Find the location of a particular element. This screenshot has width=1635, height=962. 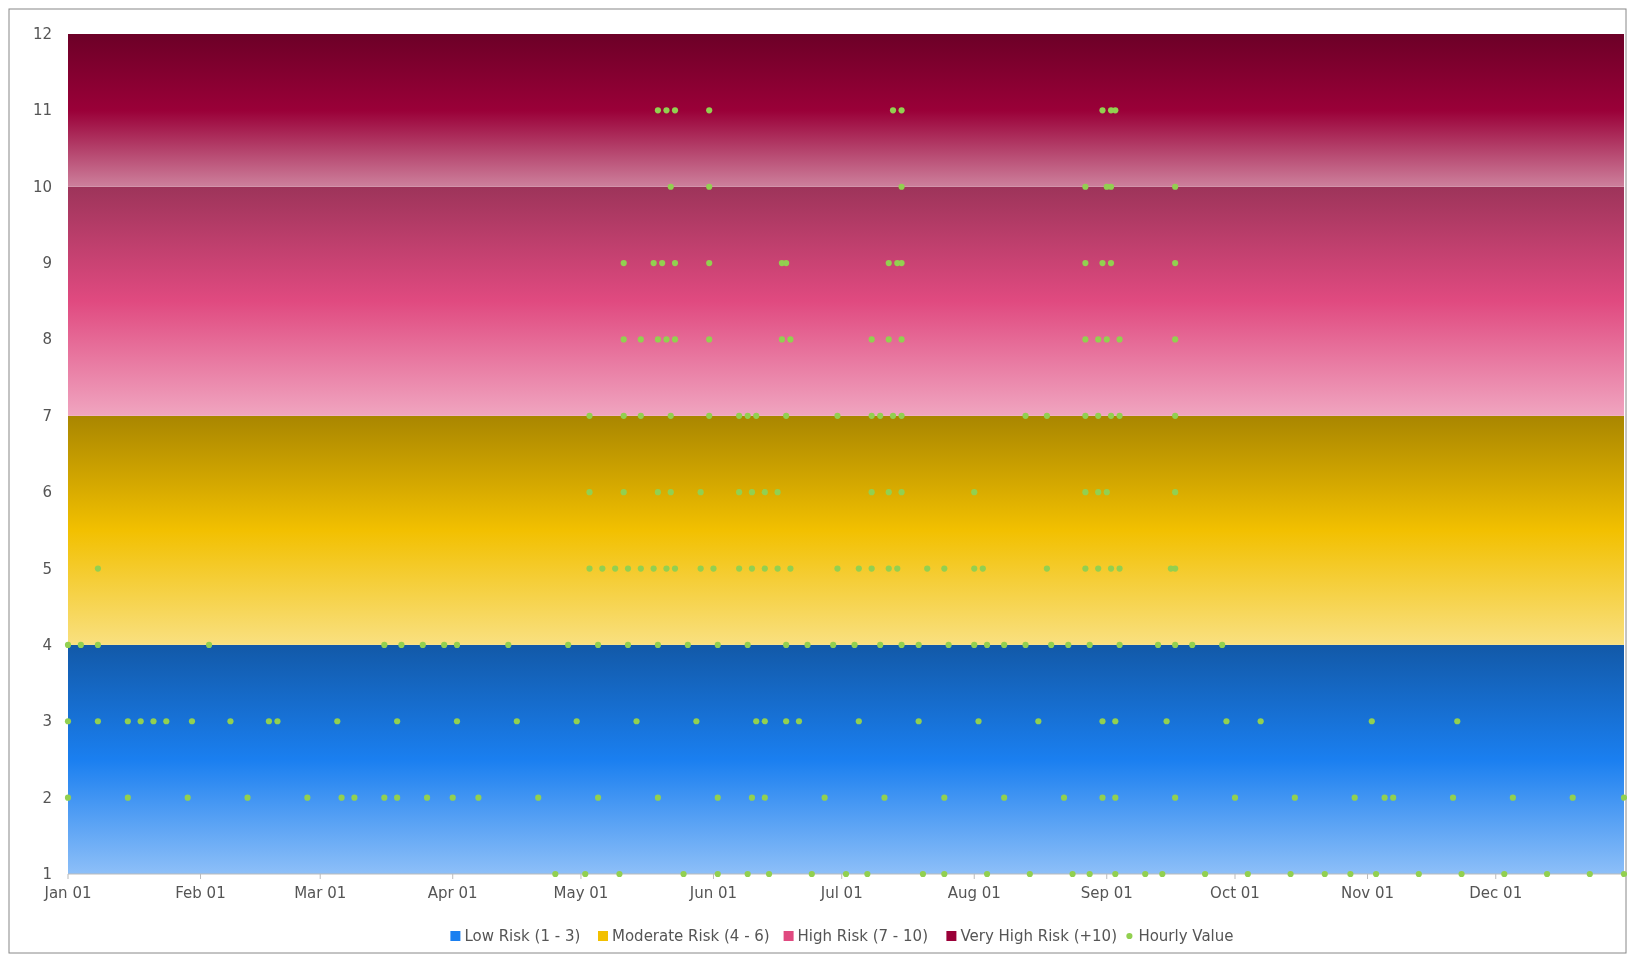

x-tick-label: Jan 01 is located at coordinates (67, 893).